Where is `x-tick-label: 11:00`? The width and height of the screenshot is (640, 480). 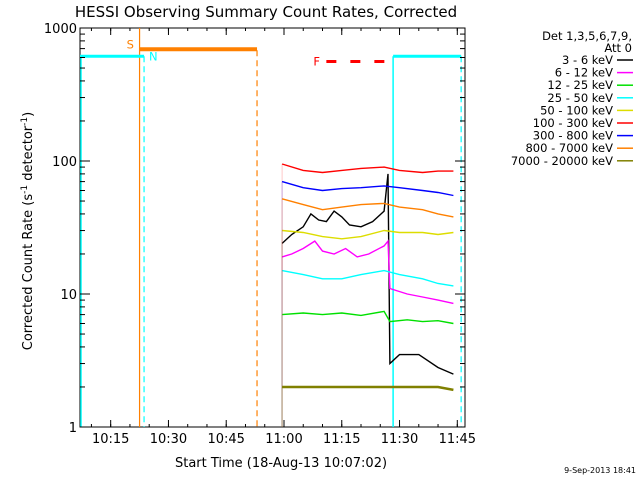 x-tick-label: 11:00 is located at coordinates (283, 439).